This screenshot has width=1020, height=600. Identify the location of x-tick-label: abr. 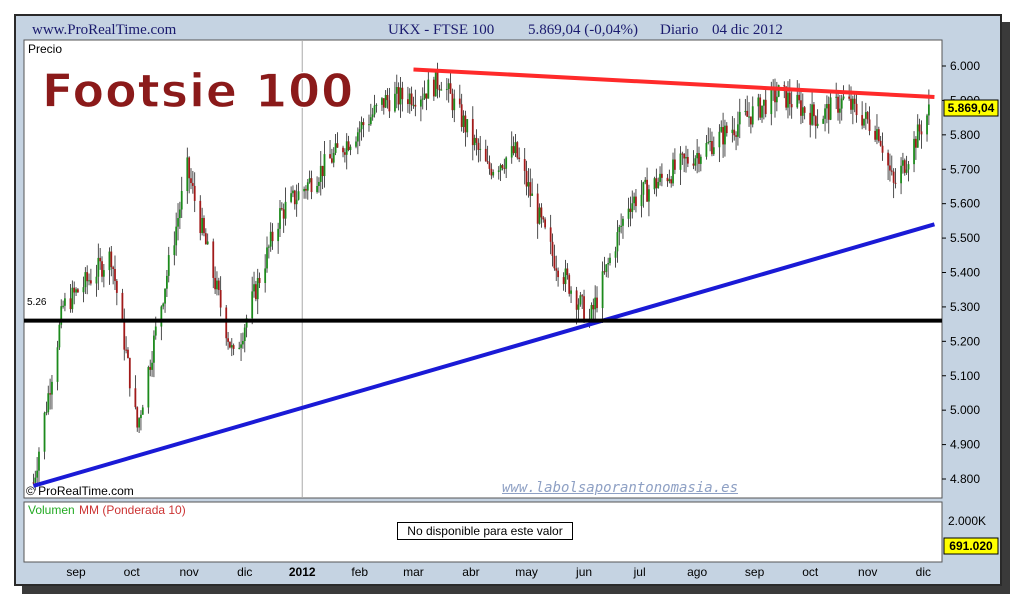
(470, 572).